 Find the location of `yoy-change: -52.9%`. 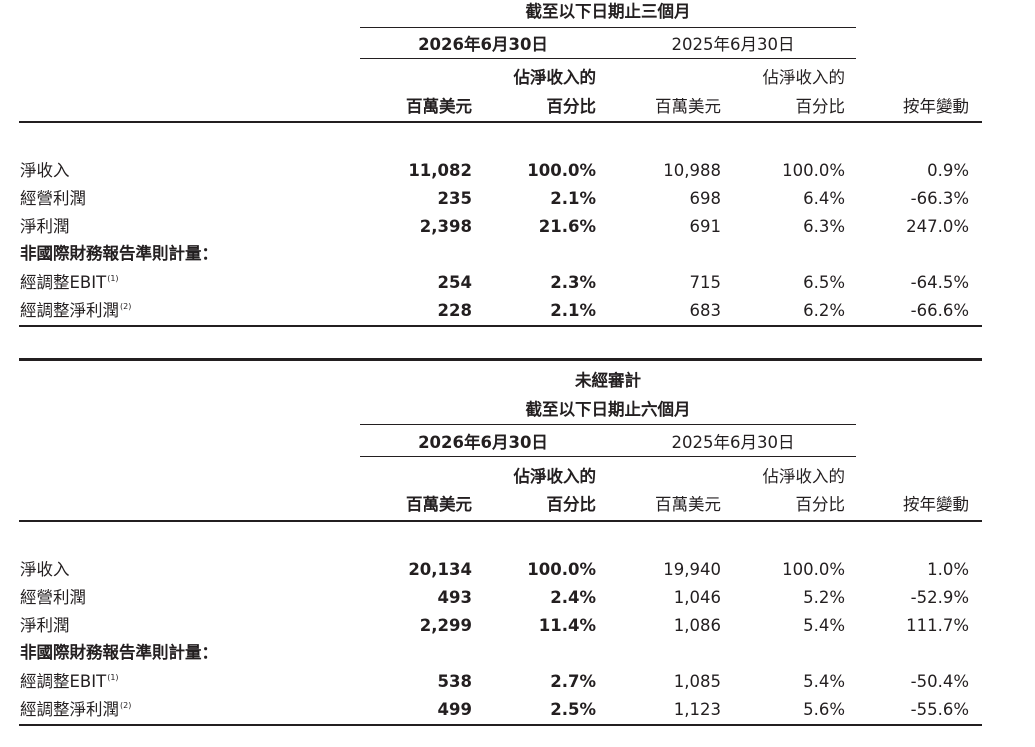

yoy-change: -52.9% is located at coordinates (939, 597).